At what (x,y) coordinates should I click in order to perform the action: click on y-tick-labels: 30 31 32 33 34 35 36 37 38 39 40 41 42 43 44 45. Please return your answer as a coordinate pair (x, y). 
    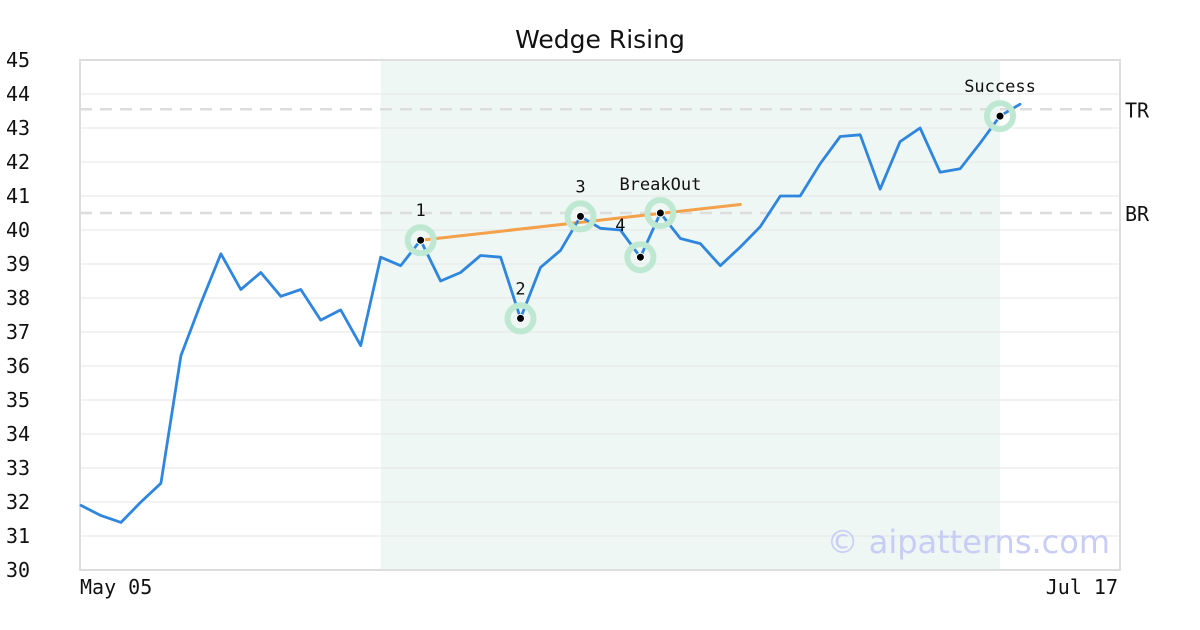
    Looking at the image, I should click on (18, 315).